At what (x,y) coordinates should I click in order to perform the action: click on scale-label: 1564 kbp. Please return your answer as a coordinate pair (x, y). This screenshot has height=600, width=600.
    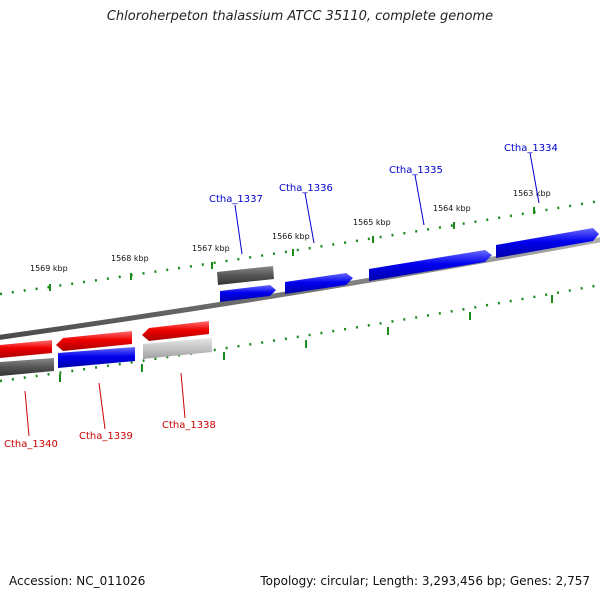
    Looking at the image, I should click on (452, 208).